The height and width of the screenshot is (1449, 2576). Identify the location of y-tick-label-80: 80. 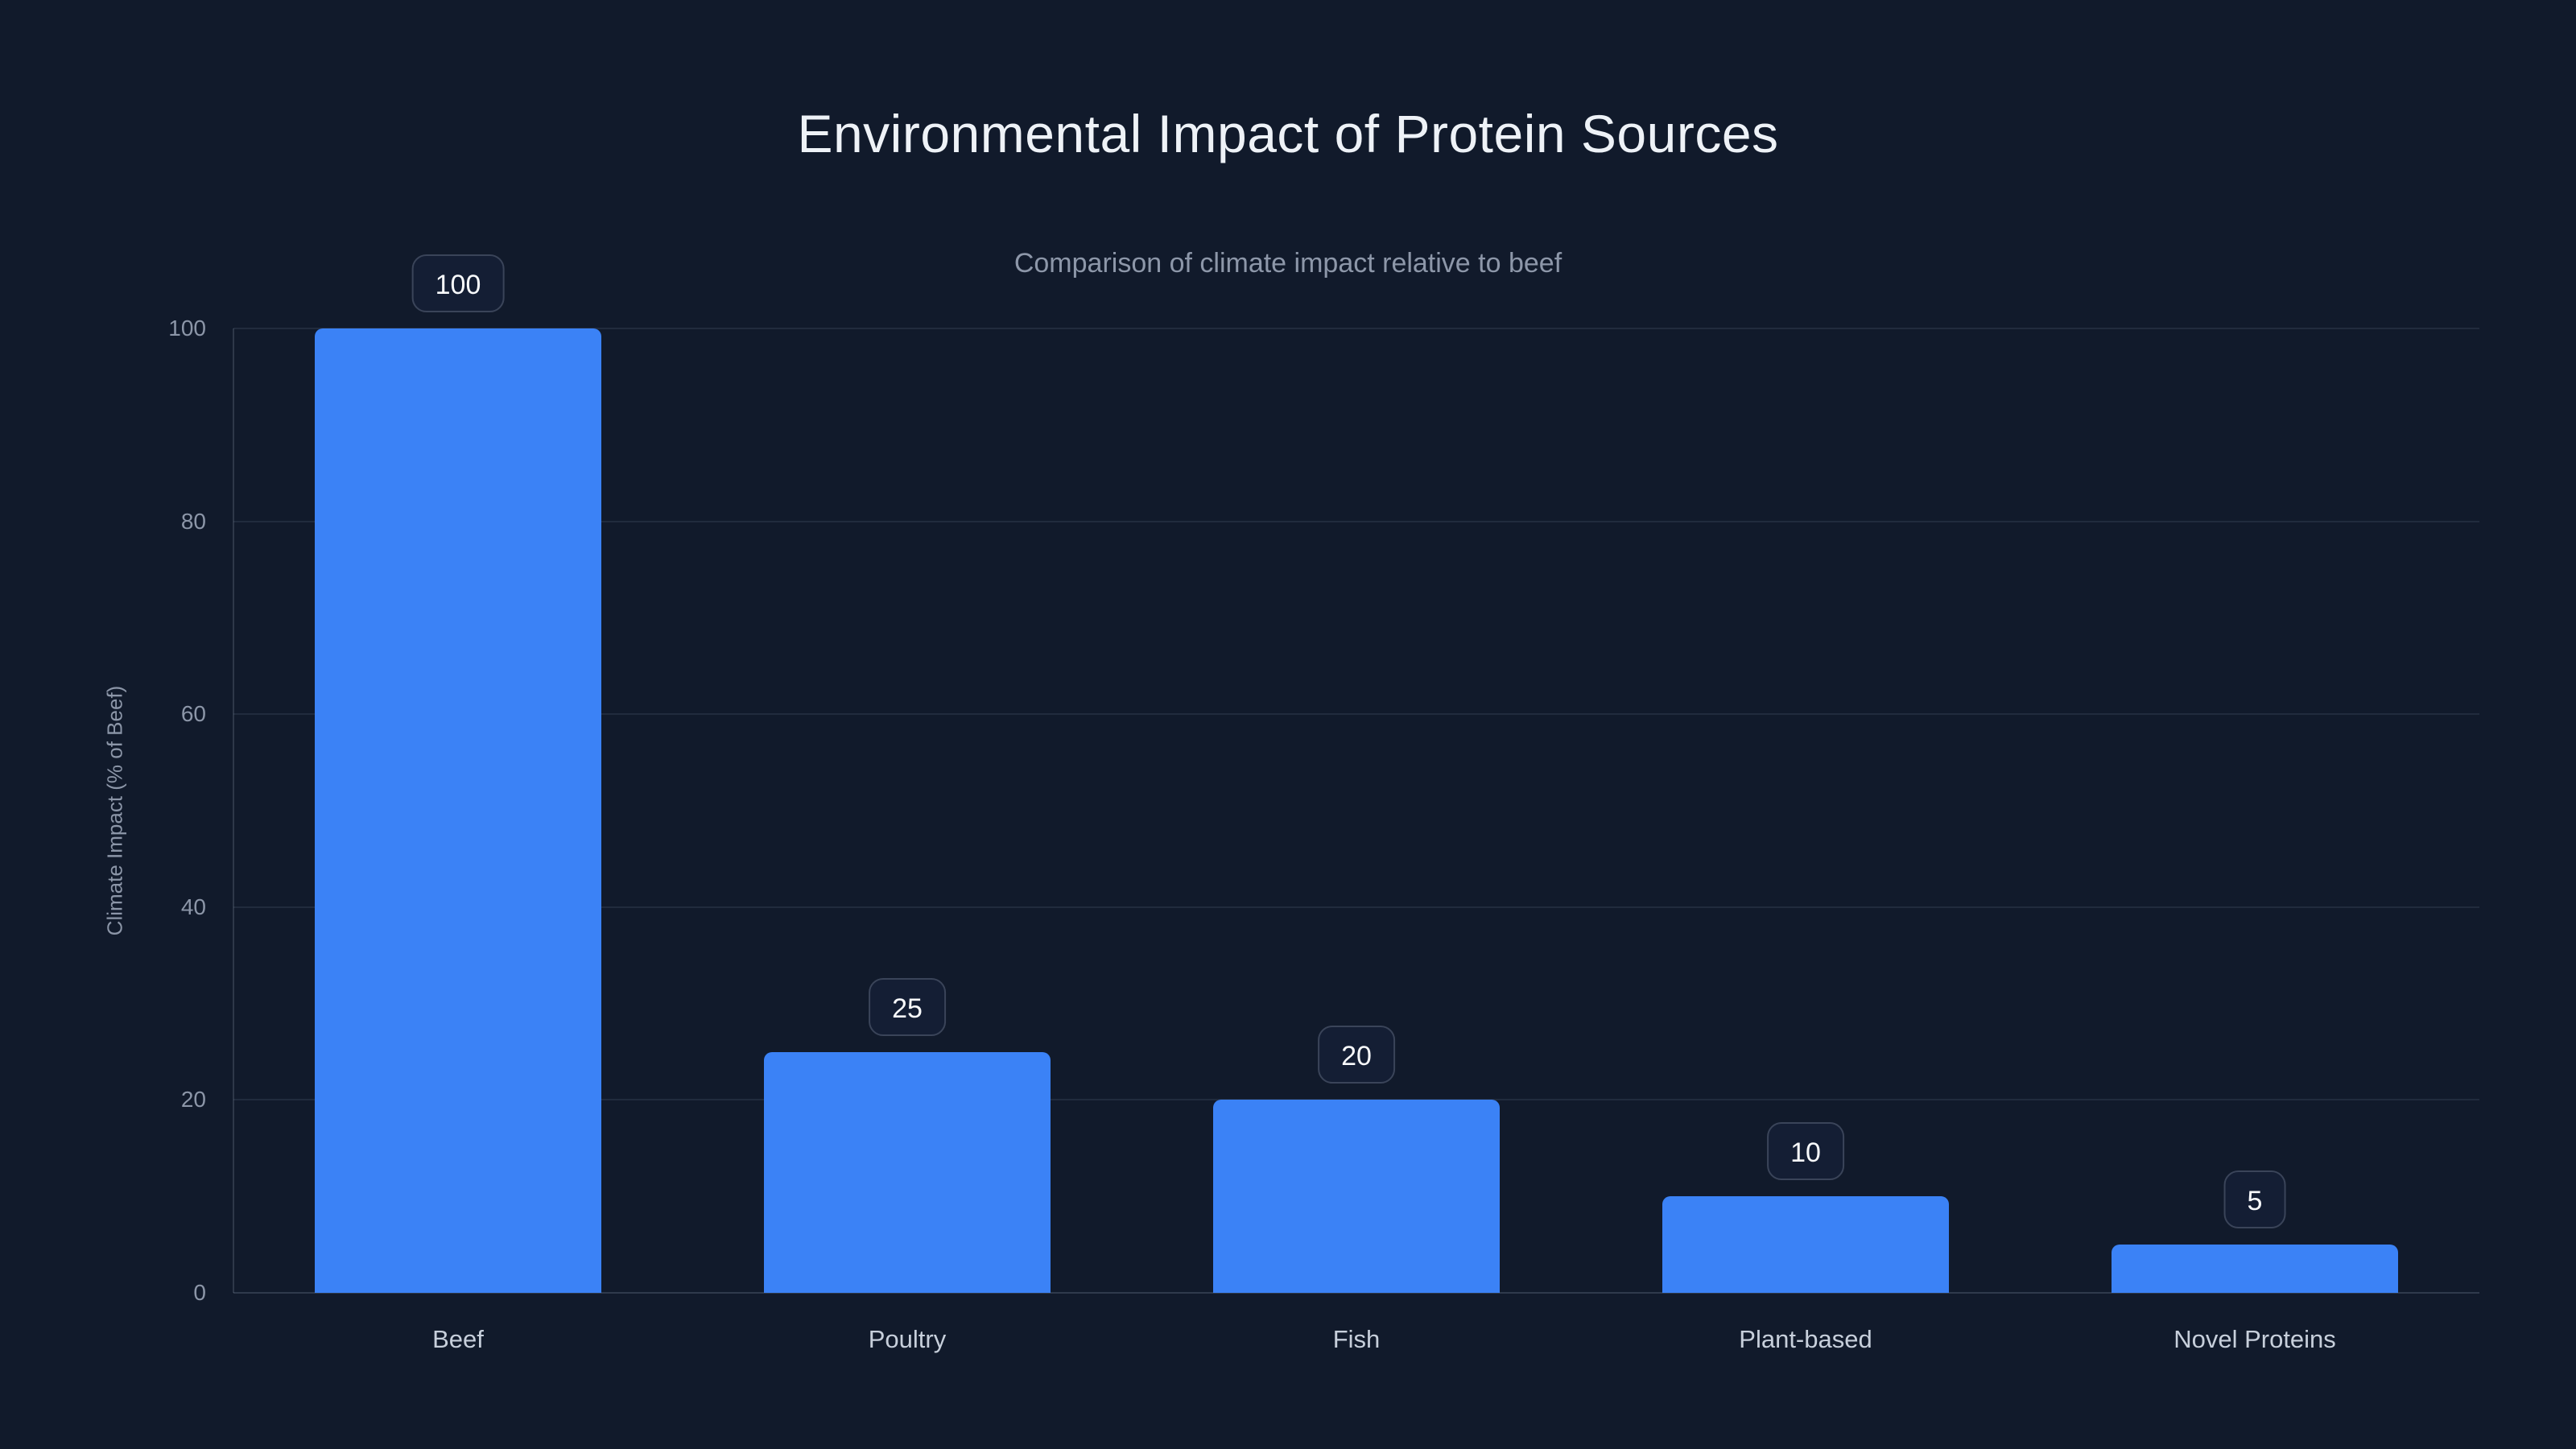
(193, 521).